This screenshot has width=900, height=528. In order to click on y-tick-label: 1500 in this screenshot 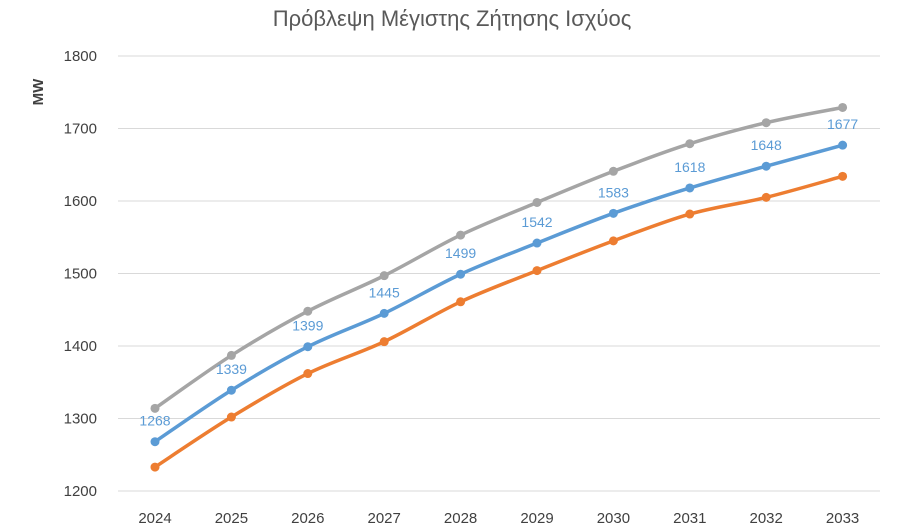, I will do `click(80, 274)`.